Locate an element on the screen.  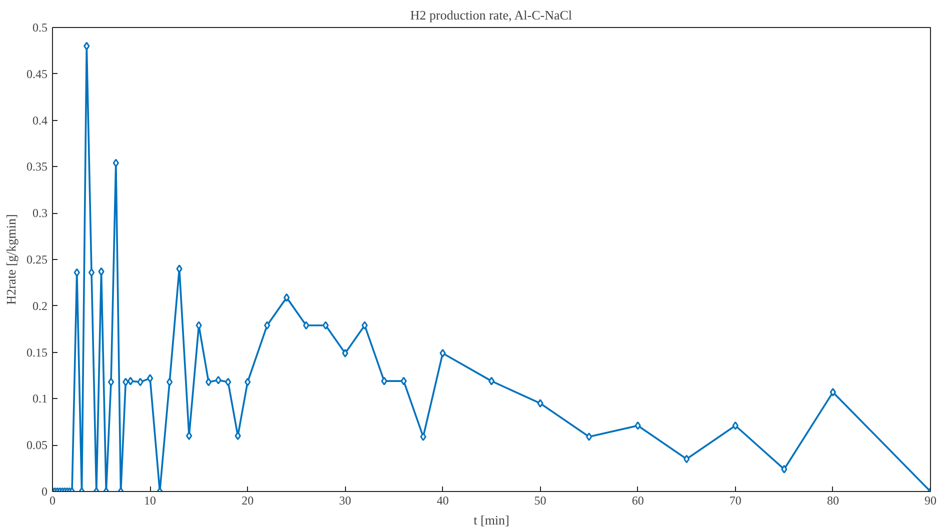
y-tick-label: 0.45 is located at coordinates (37, 73).